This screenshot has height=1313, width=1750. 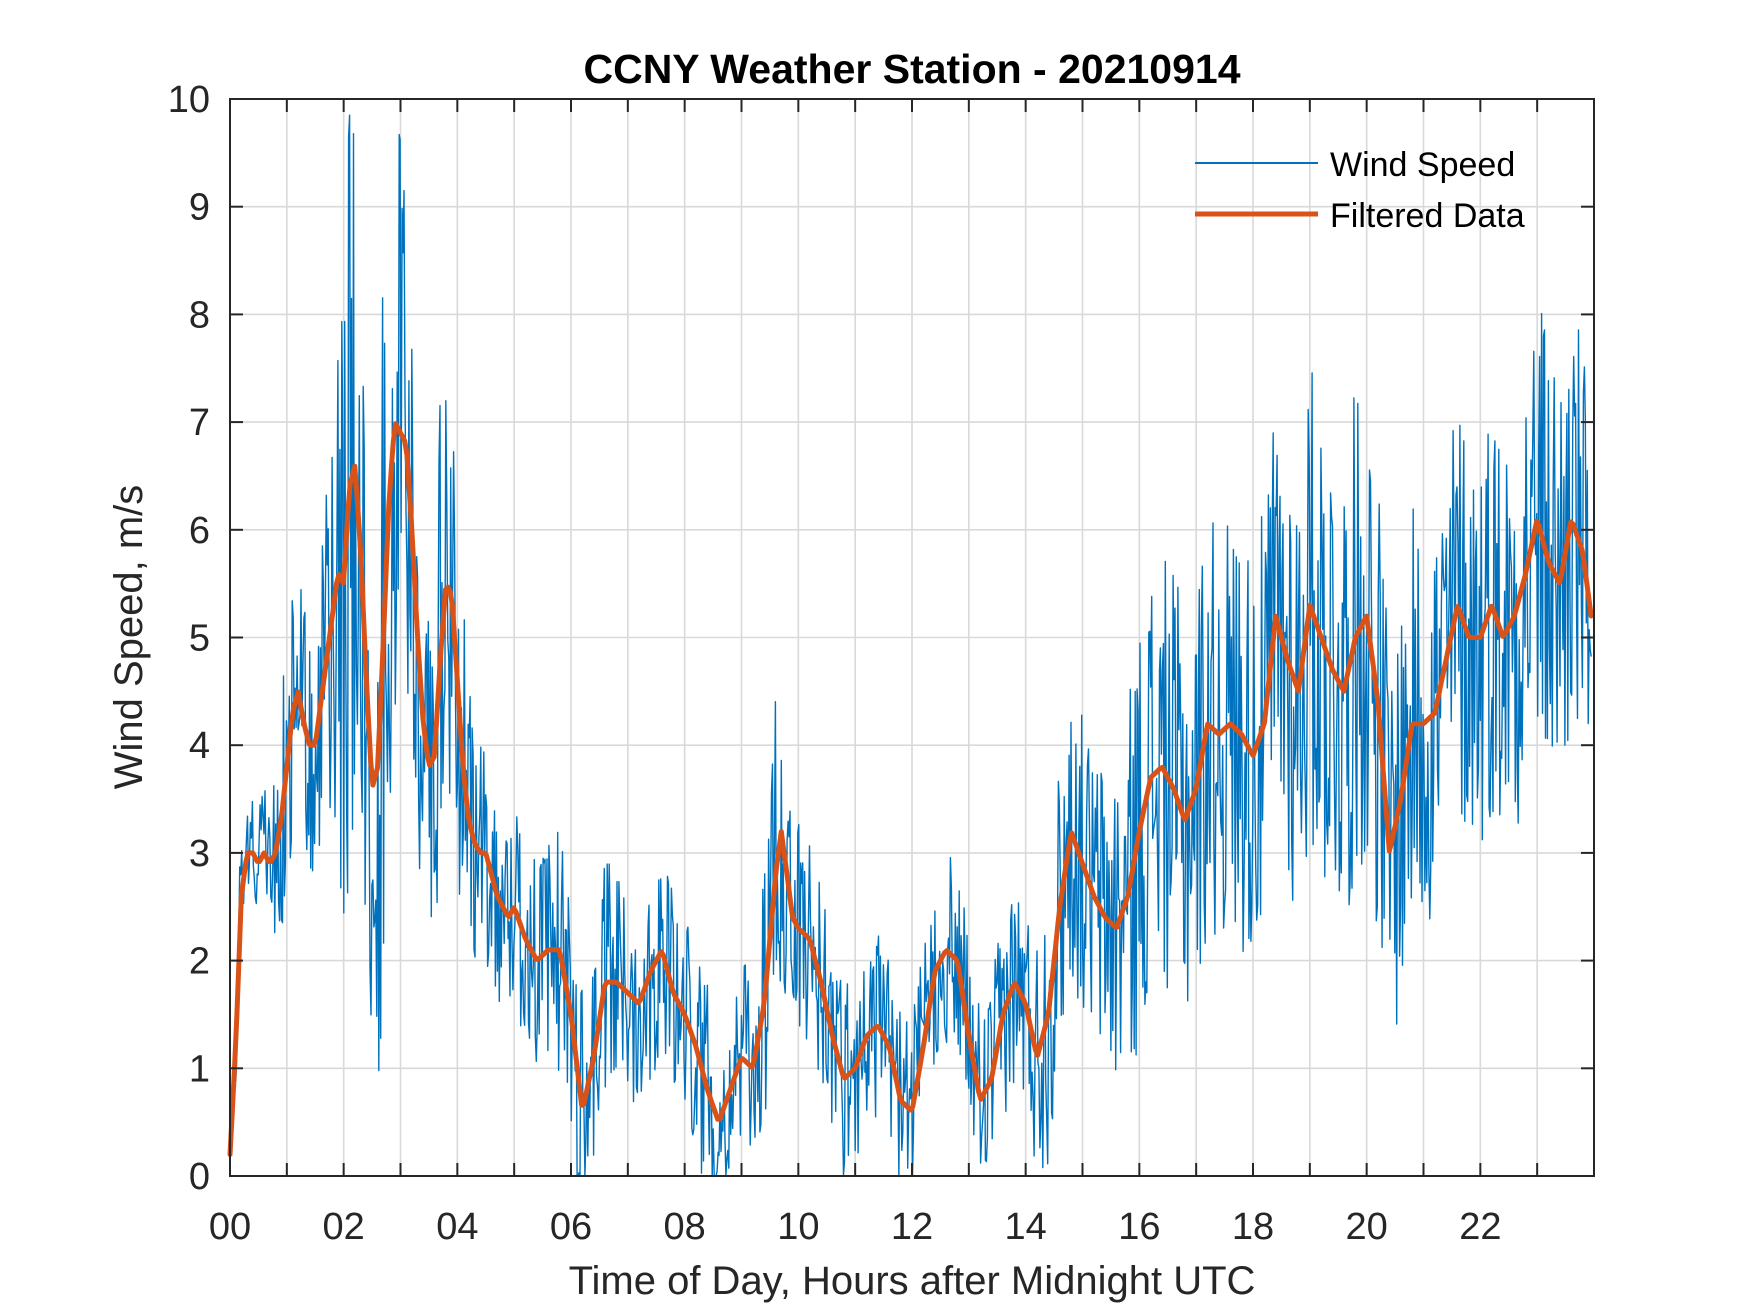 What do you see at coordinates (199, 1069) in the screenshot?
I see `y-tick-label: 1` at bounding box center [199, 1069].